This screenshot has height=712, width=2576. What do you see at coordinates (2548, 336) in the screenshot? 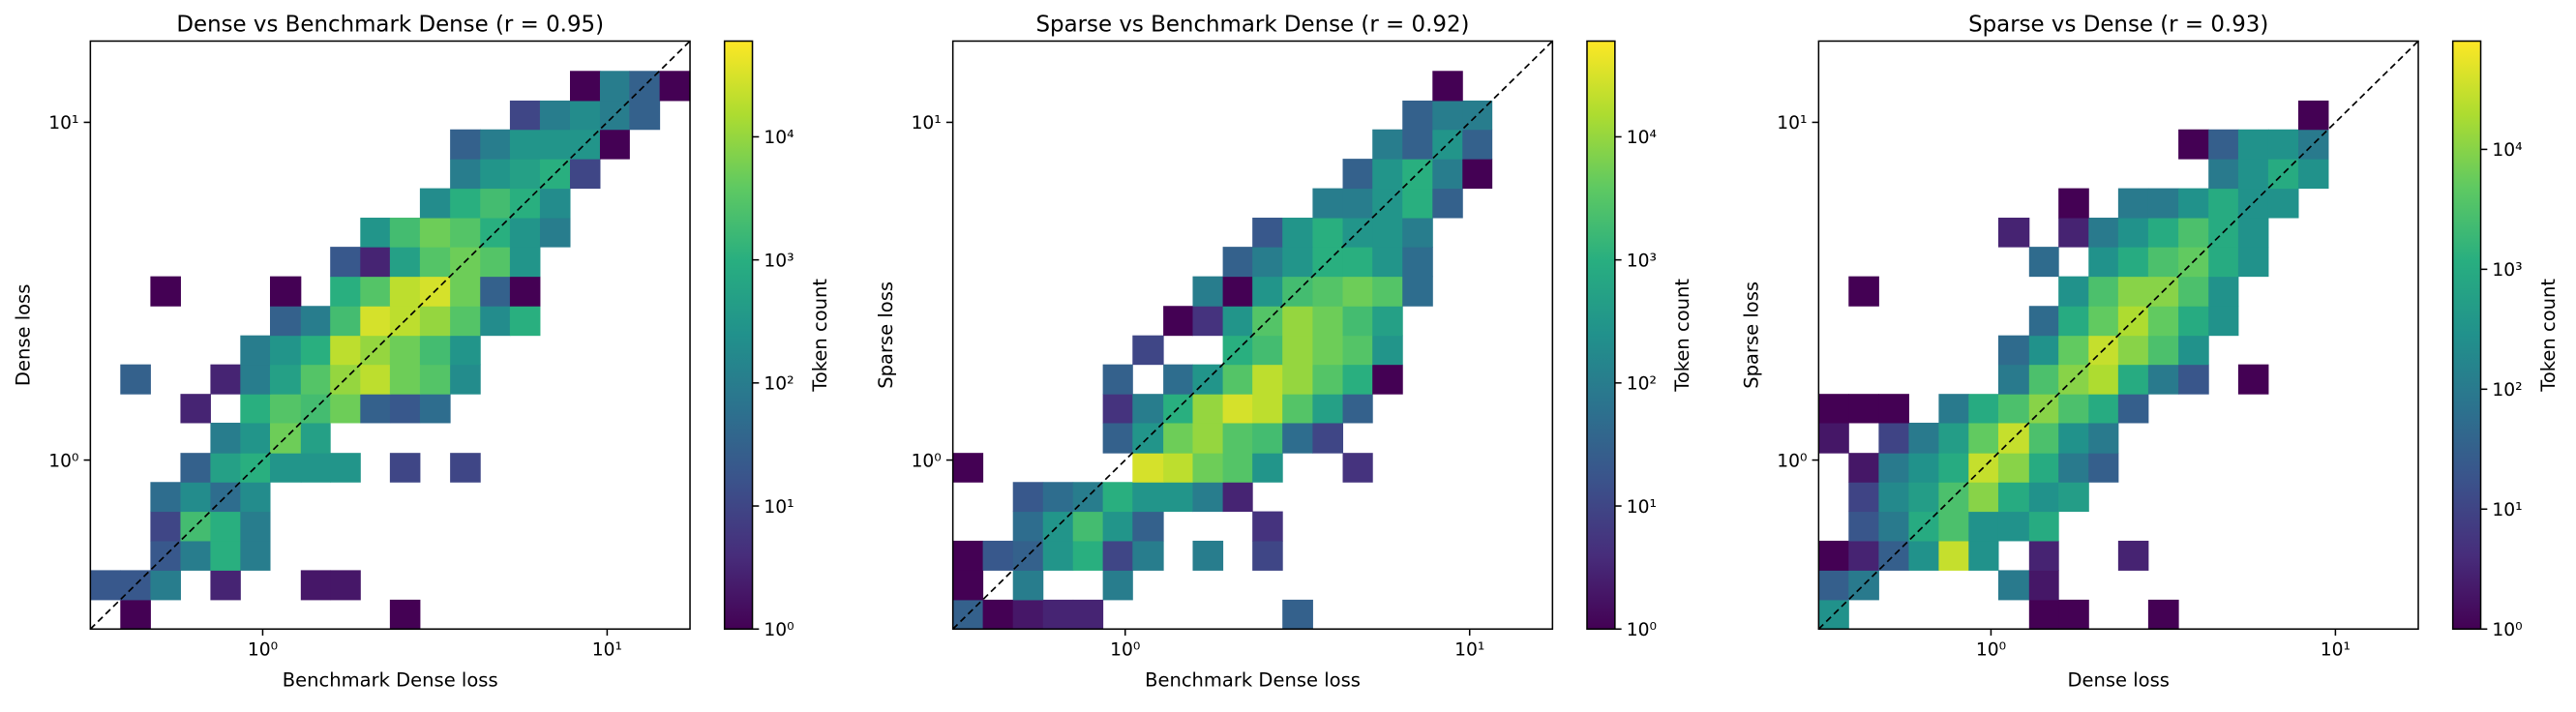
I see `colorbar-label: Token count` at bounding box center [2548, 336].